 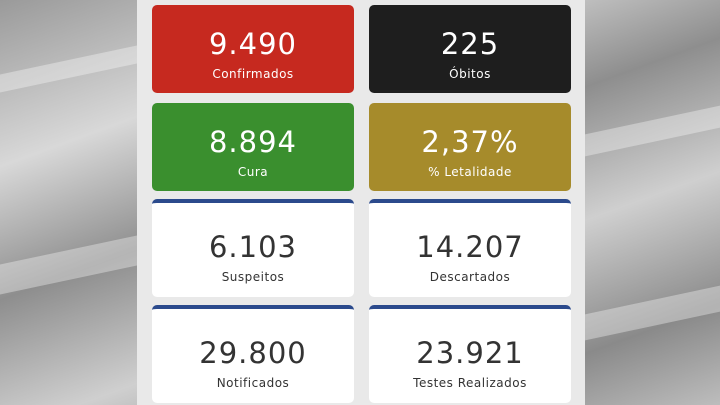 I want to click on card-label: % Letalidade, so click(x=470, y=172).